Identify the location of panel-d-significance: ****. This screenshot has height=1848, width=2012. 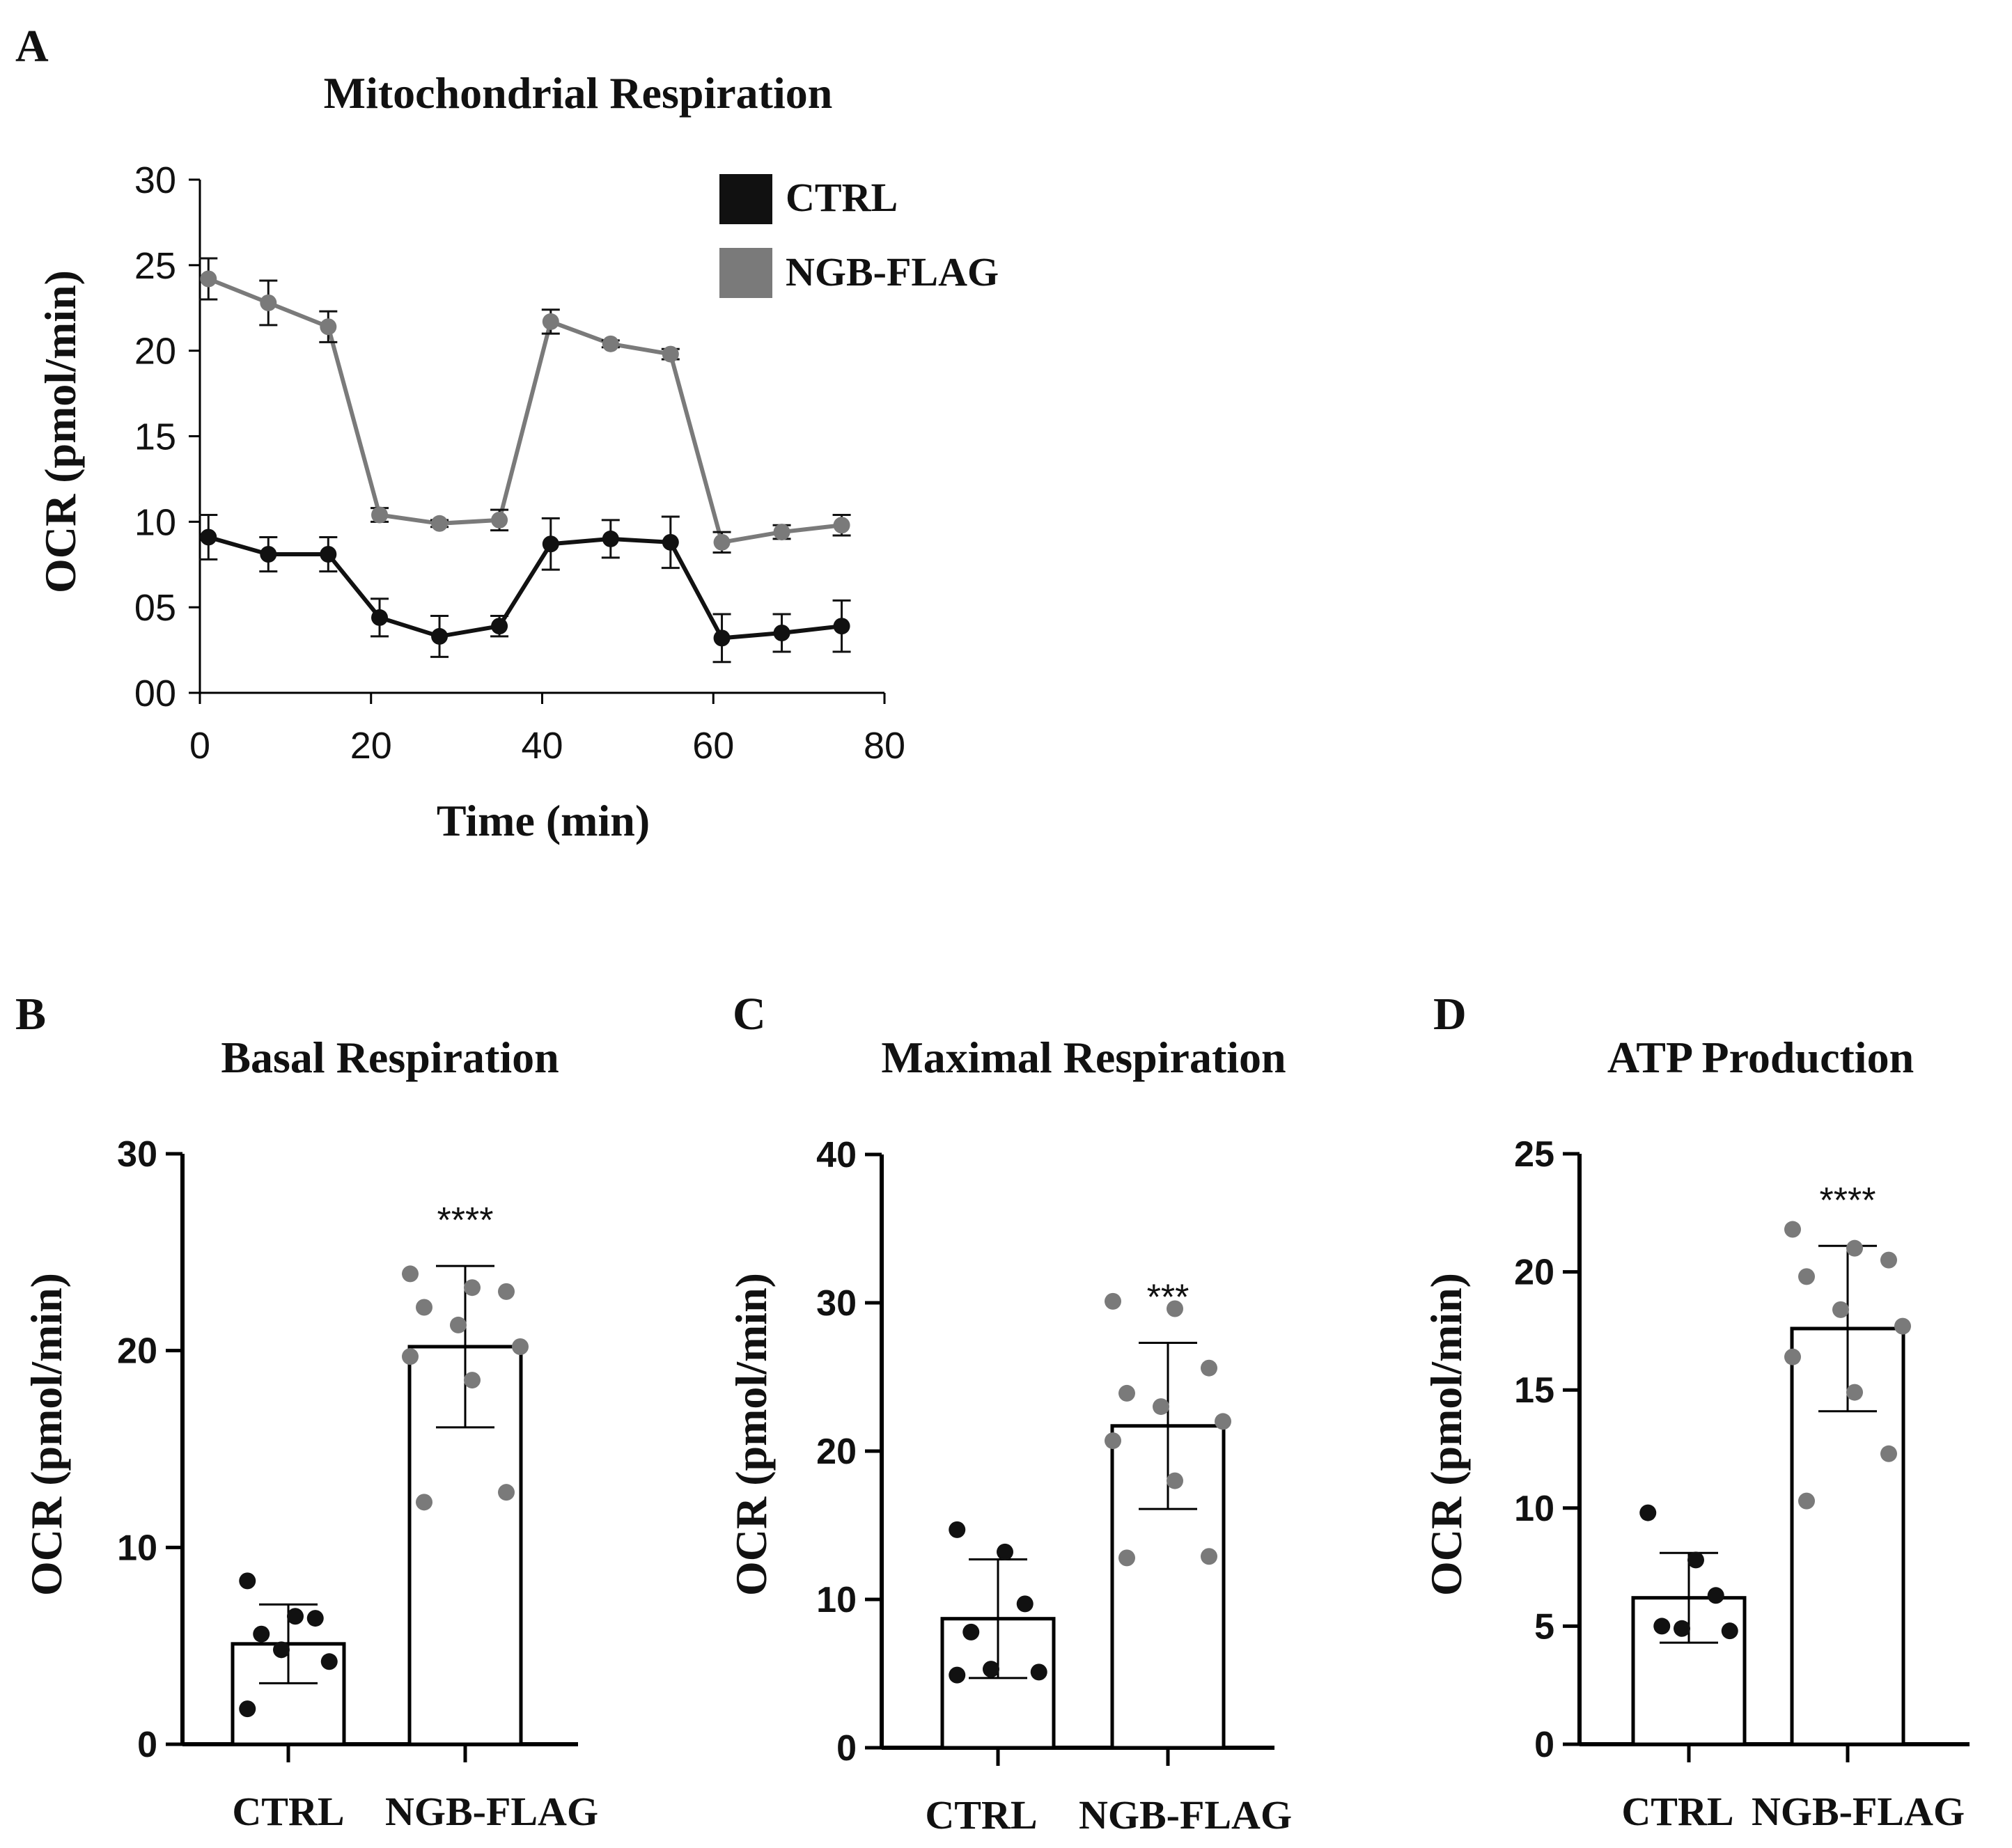
(1848, 1200).